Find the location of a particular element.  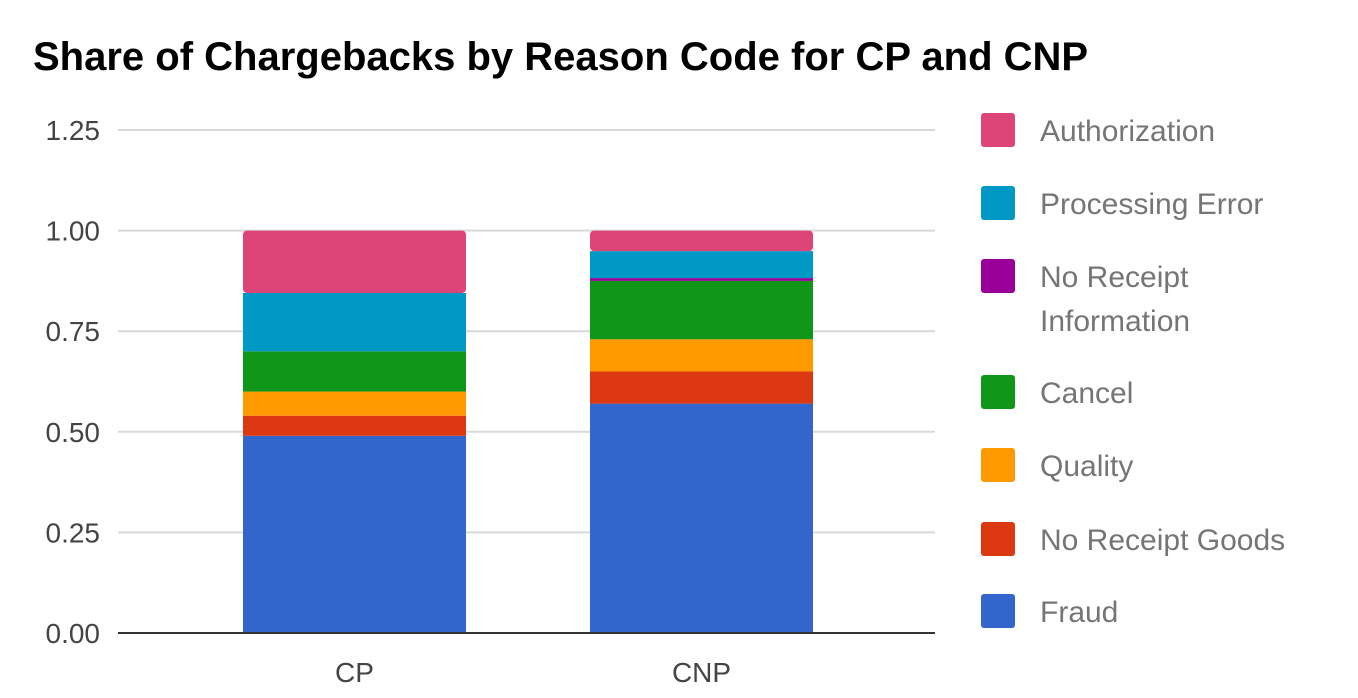

bar-segment-cp-cancel is located at coordinates (354, 371).